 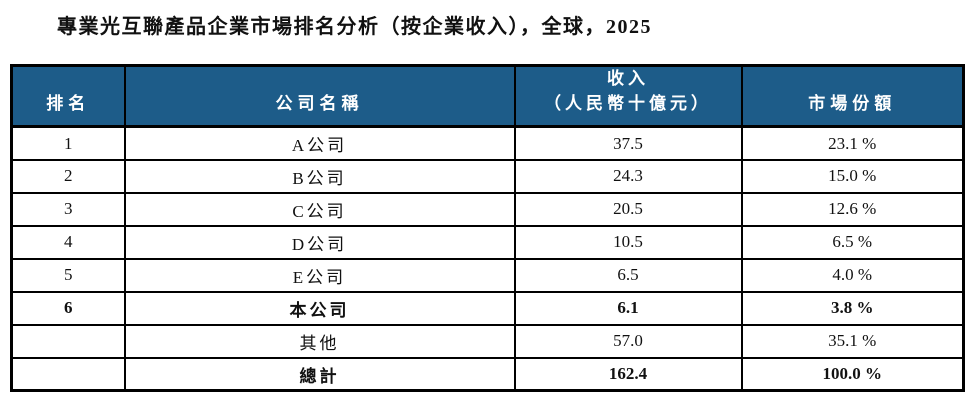 I want to click on table-row-total: 總計 162.4 100.0 %, so click(x=487, y=374).